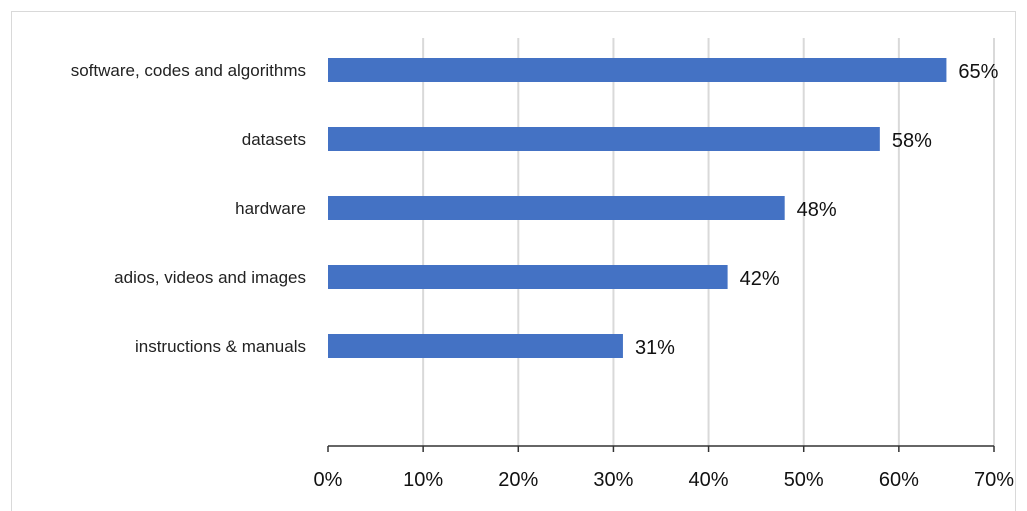 The height and width of the screenshot is (511, 1027). I want to click on data-label: 42%, so click(760, 279).